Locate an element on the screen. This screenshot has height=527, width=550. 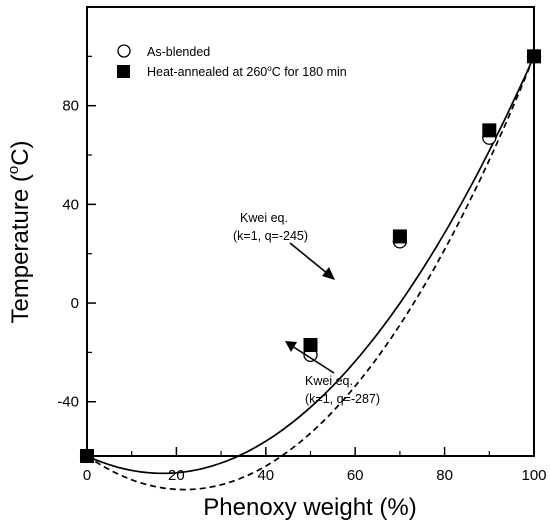
x-tick-label: 60 is located at coordinates (355, 475).